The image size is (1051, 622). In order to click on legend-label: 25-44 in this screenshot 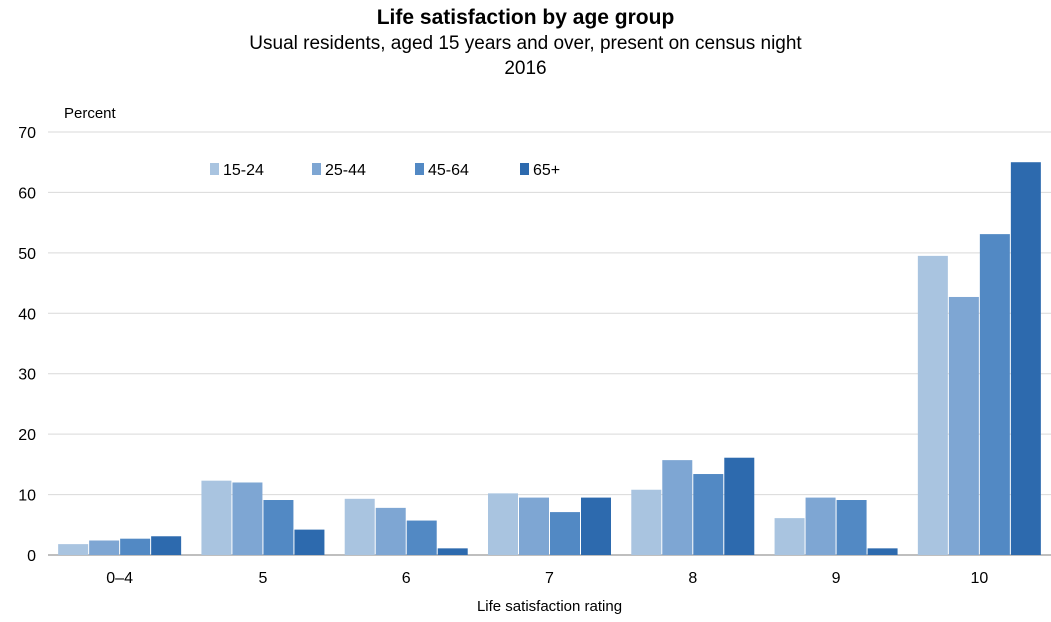, I will do `click(345, 170)`.